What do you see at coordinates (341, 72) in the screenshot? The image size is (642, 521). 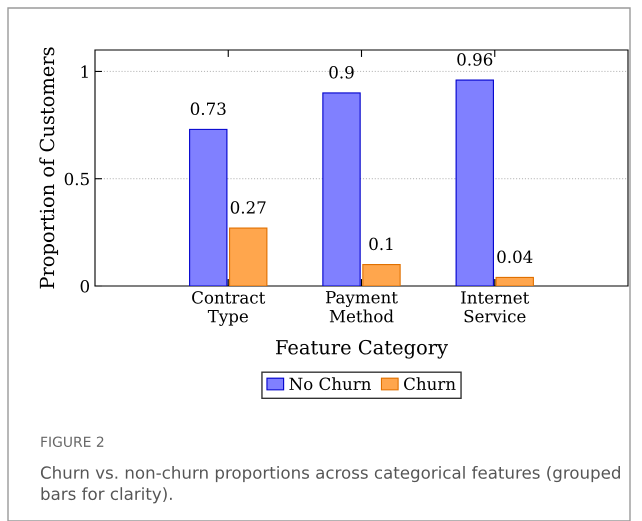 I see `data-label: 0.9` at bounding box center [341, 72].